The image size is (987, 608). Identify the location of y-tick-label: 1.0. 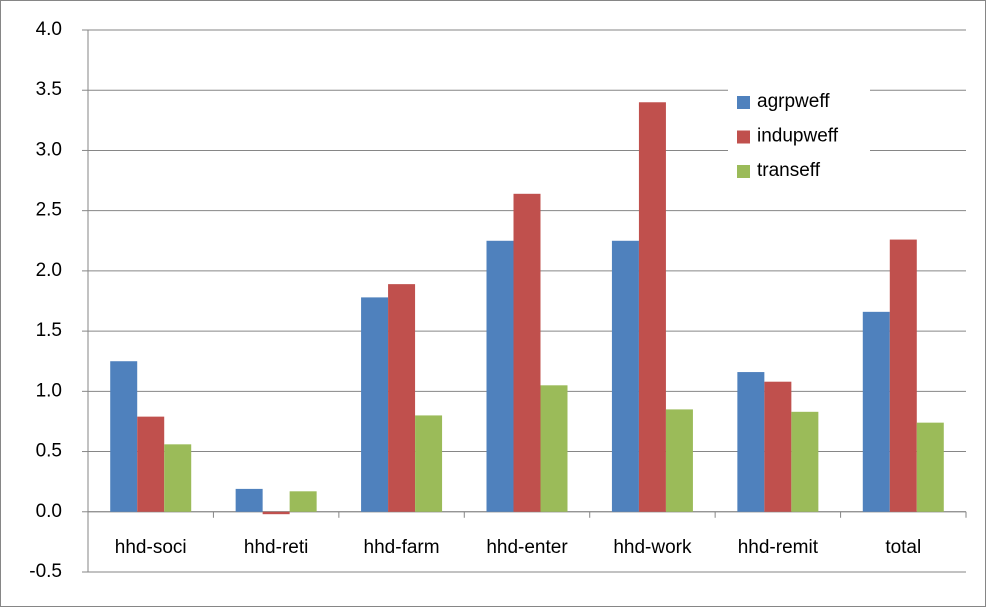
(49, 390).